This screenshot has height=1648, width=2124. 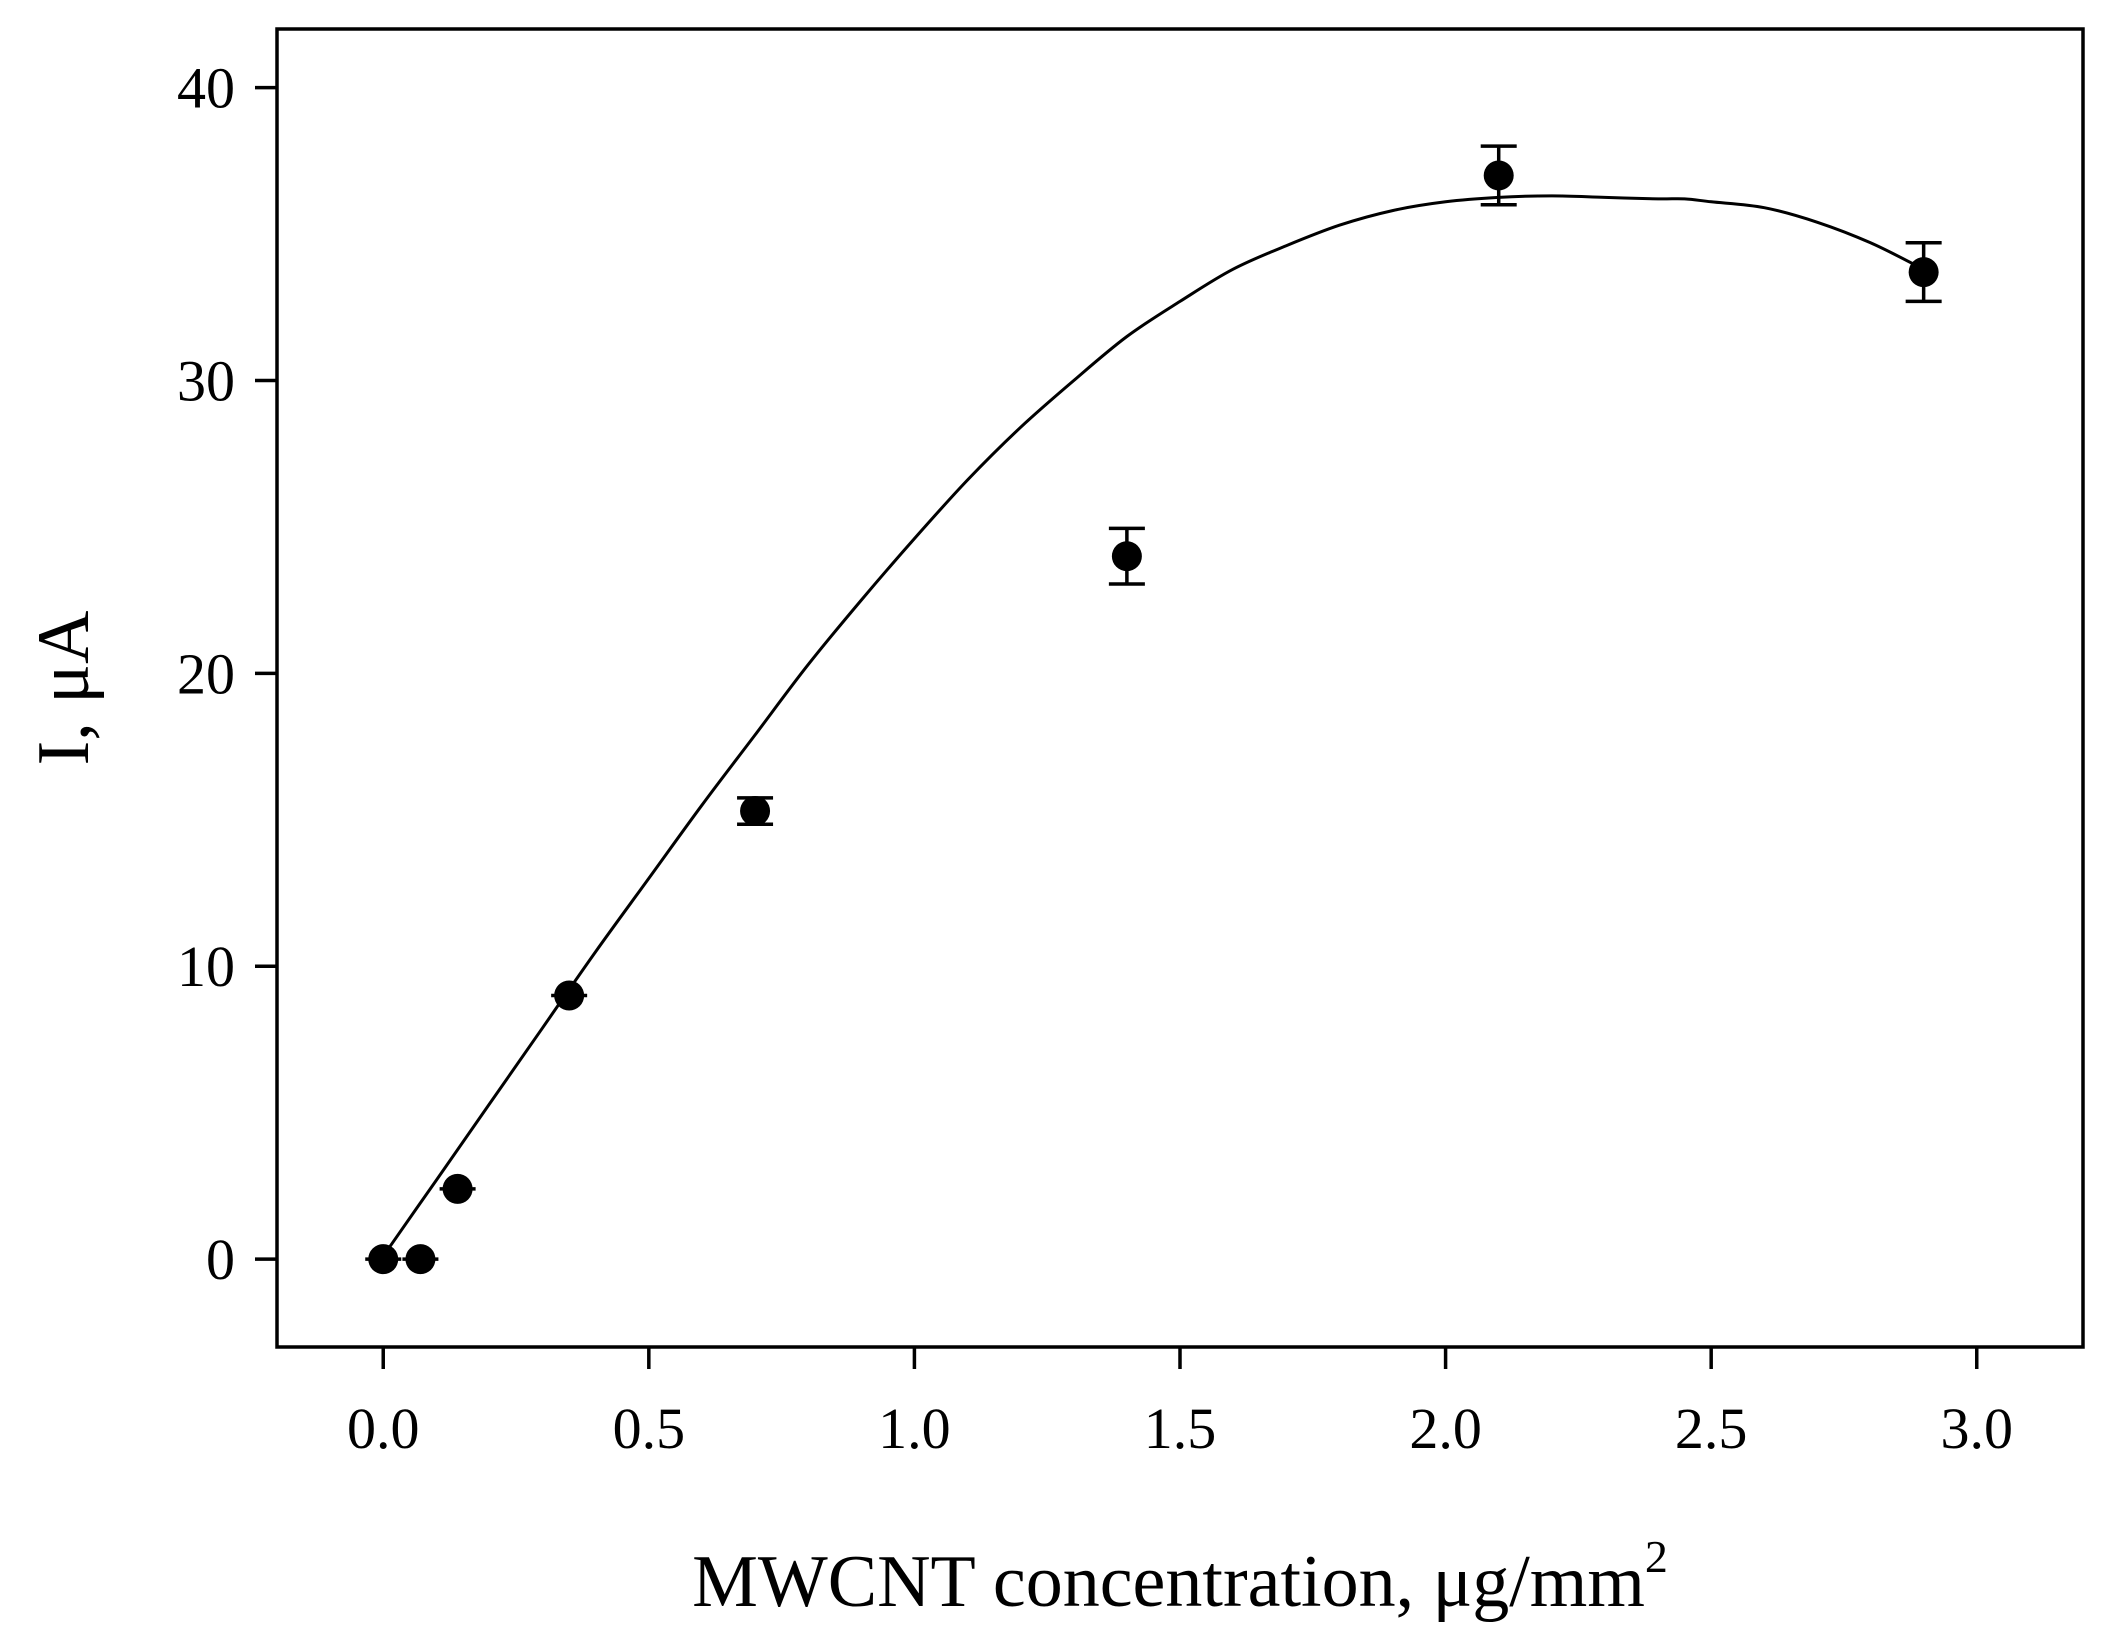 I want to click on y-tick-label: 30, so click(x=206, y=380).